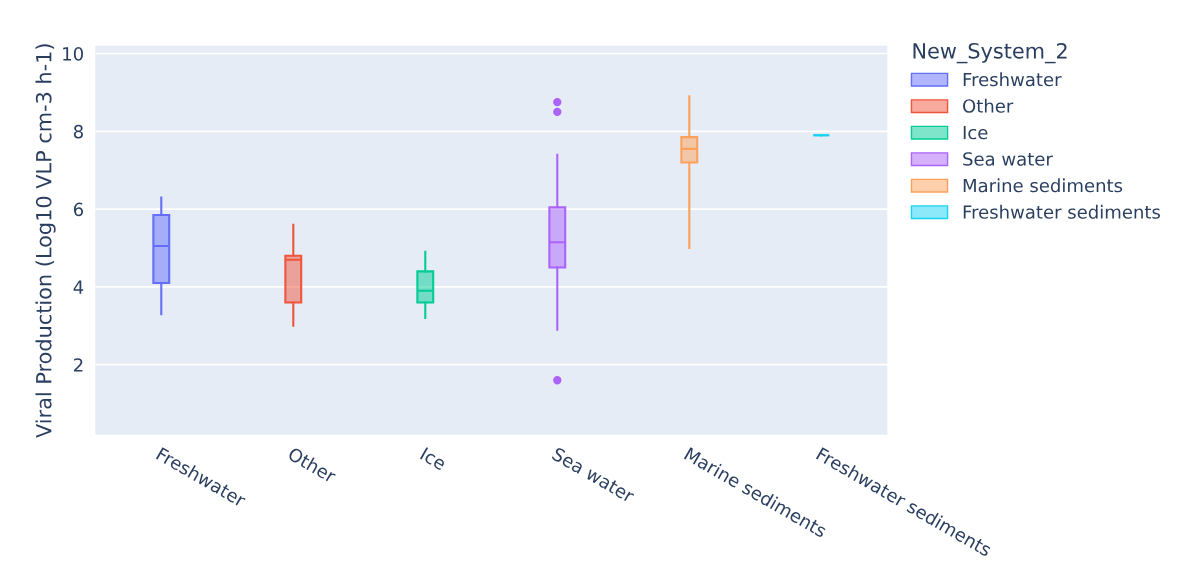 The image size is (1191, 572). I want to click on legend-title: New_System_2, so click(990, 53).